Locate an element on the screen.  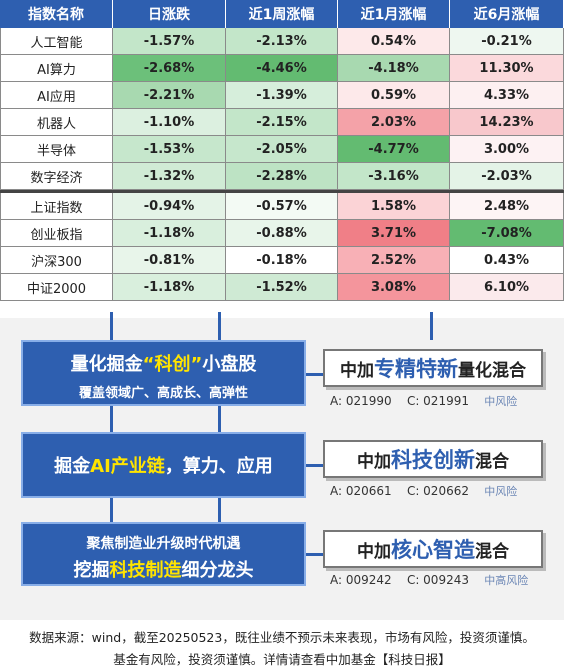
theme-text: 细分龙头 is located at coordinates (217, 570).